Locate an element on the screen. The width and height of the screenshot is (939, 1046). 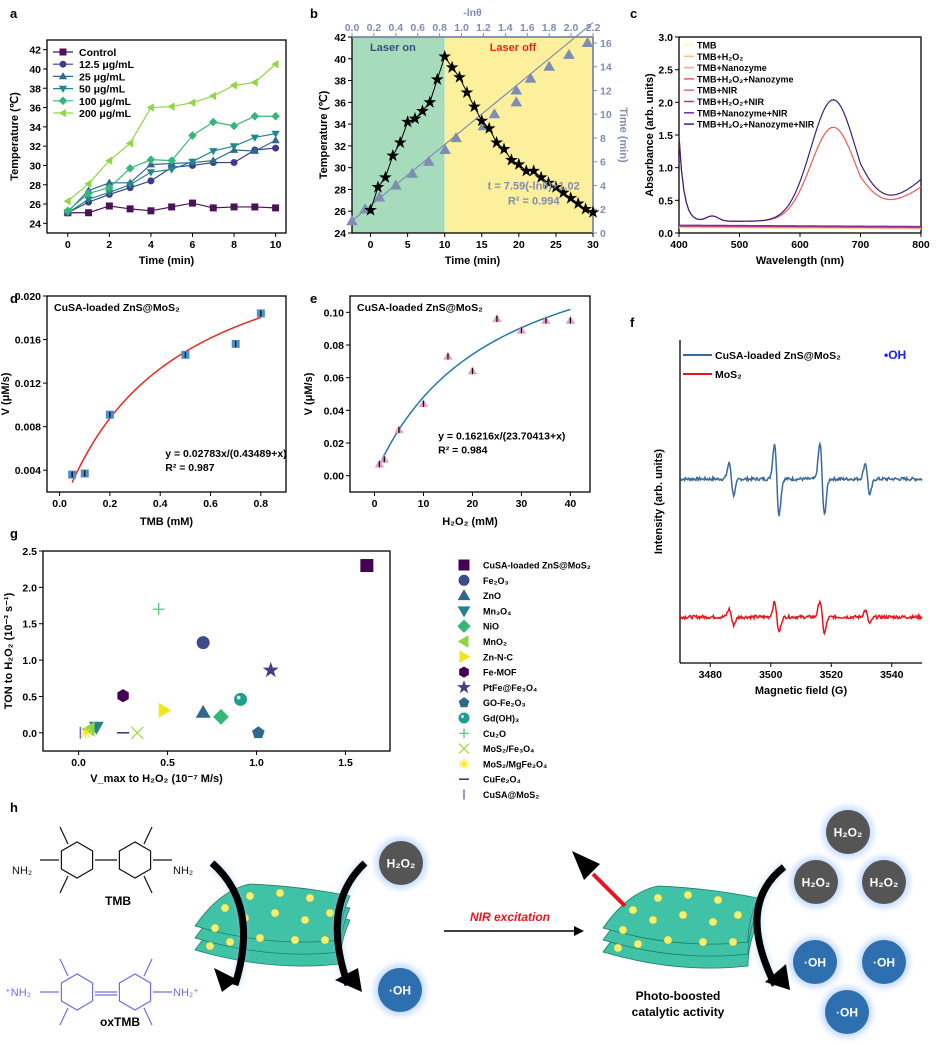
y-tick-label: 0.06 is located at coordinates (334, 379).